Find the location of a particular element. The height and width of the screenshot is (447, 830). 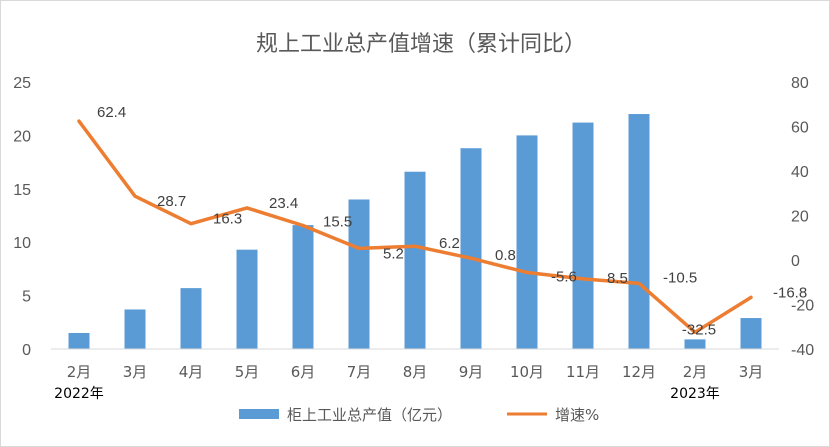

data-label: 0.8 is located at coordinates (505, 255).